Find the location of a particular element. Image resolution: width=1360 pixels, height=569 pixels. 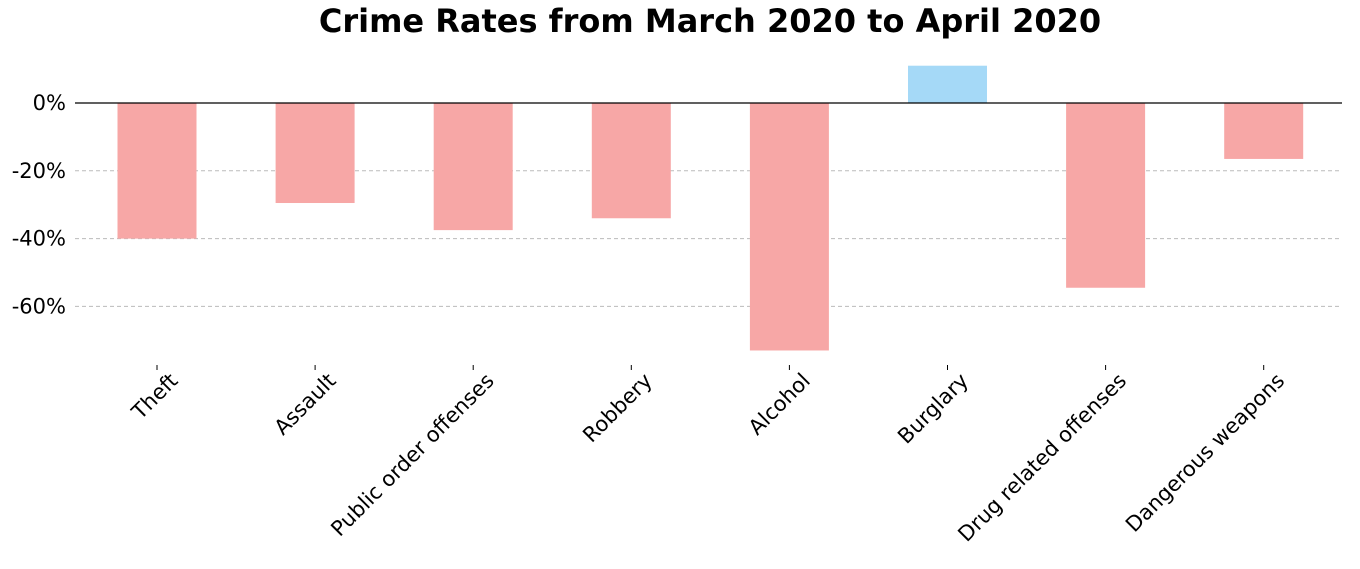

y-tick-label: -60% is located at coordinates (39, 306).